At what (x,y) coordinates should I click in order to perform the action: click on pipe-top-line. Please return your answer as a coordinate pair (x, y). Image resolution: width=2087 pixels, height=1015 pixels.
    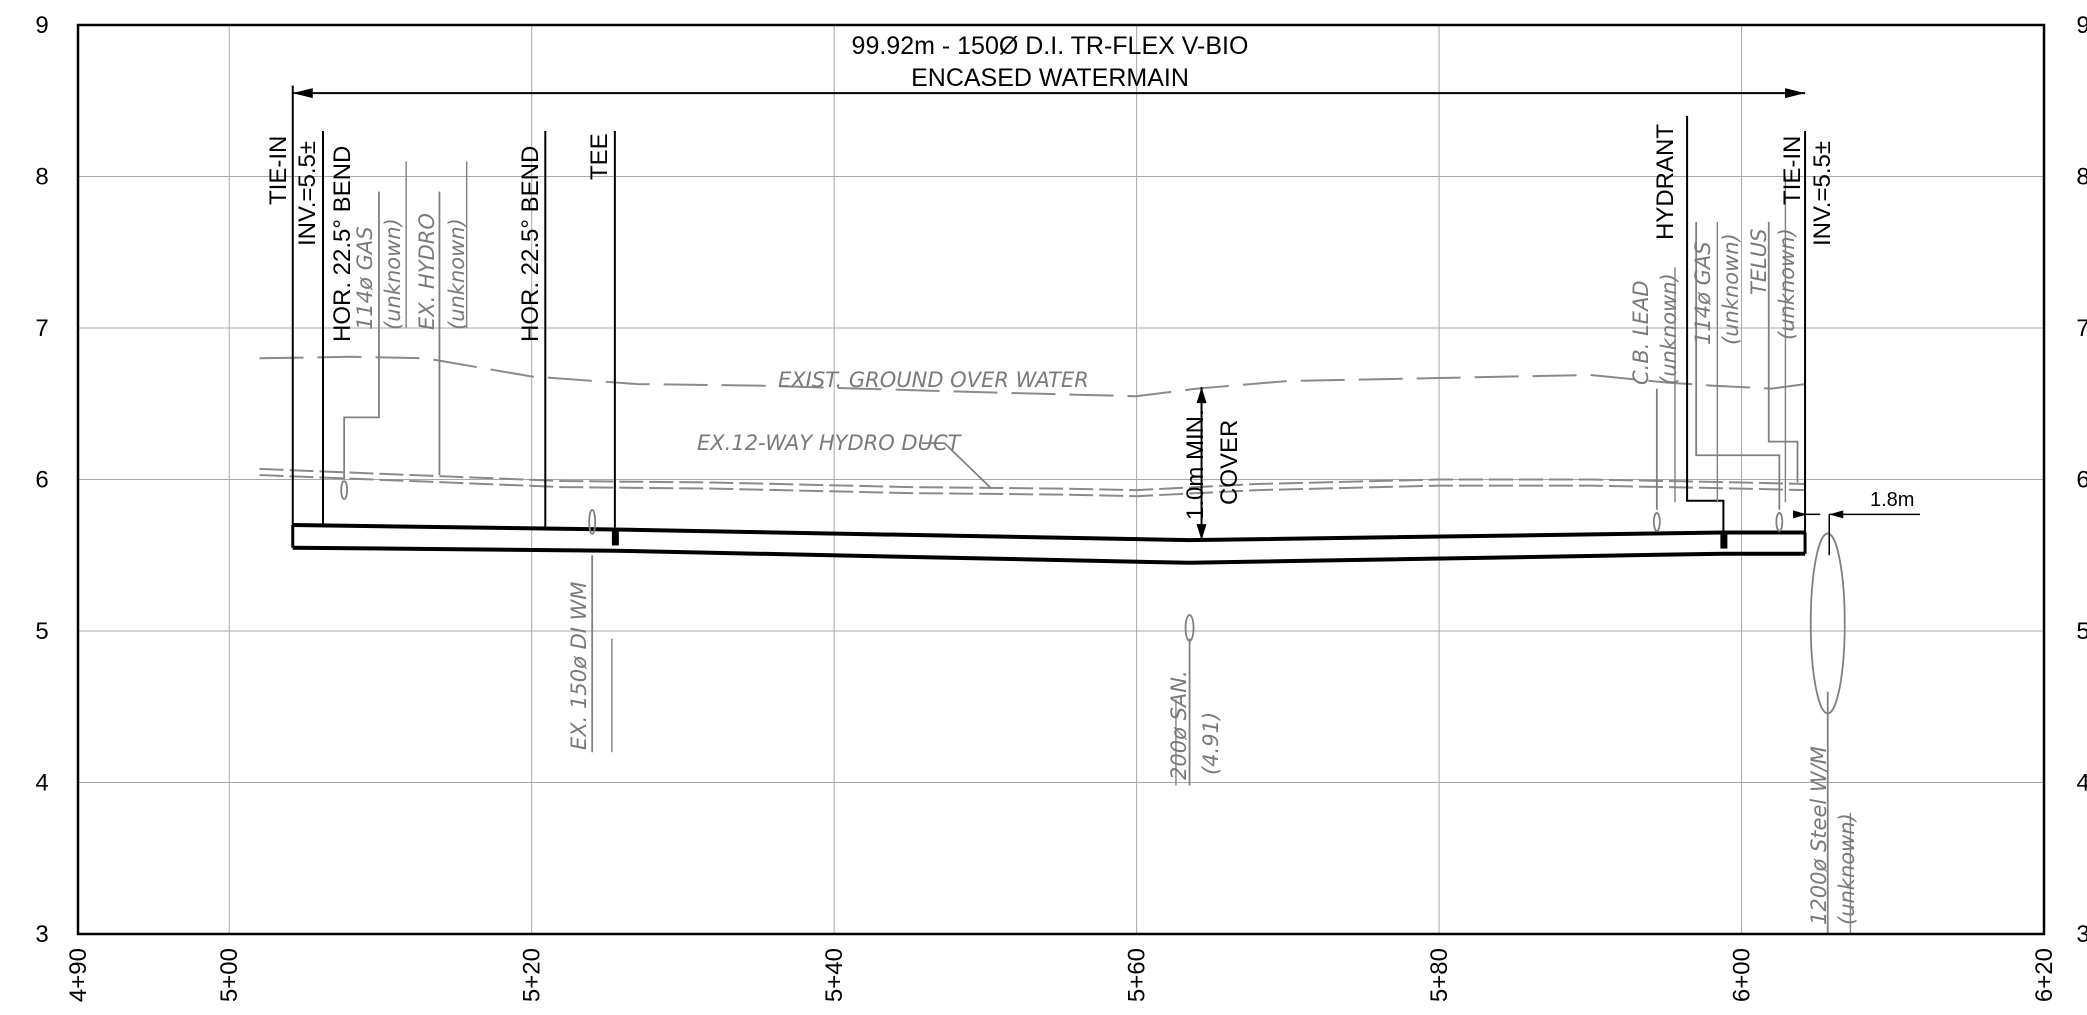
    Looking at the image, I should click on (1049, 533).